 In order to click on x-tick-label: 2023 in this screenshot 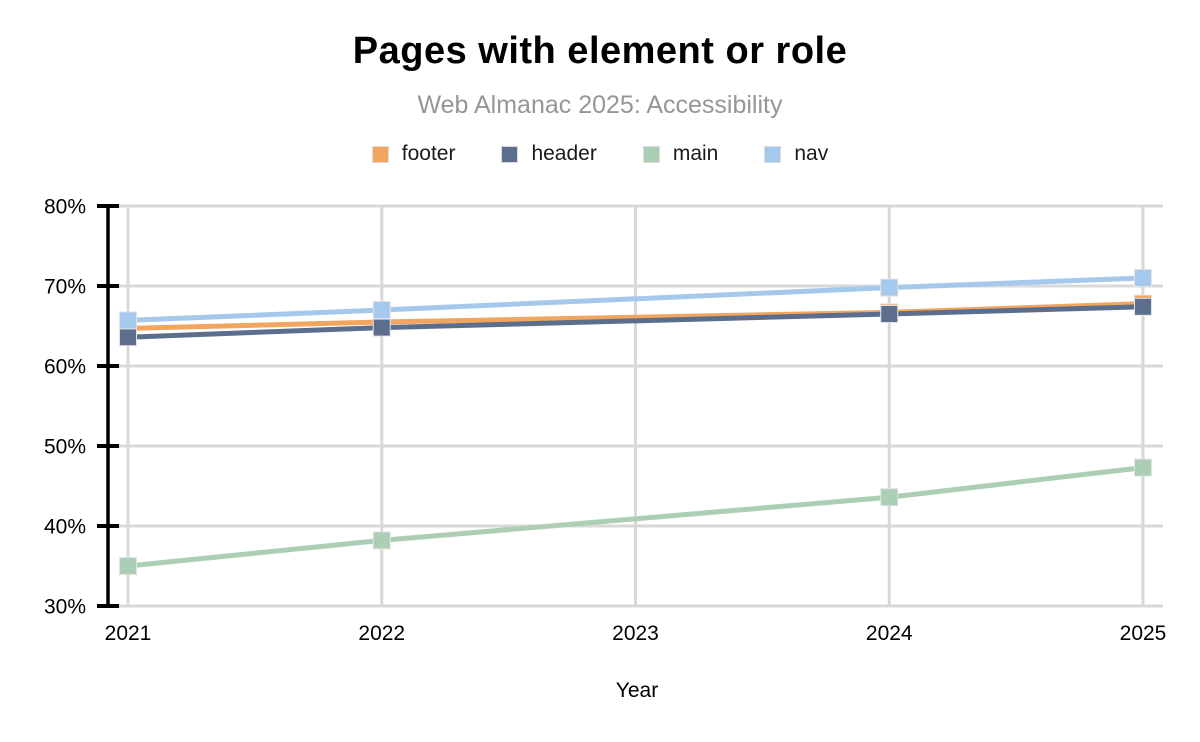, I will do `click(635, 633)`.